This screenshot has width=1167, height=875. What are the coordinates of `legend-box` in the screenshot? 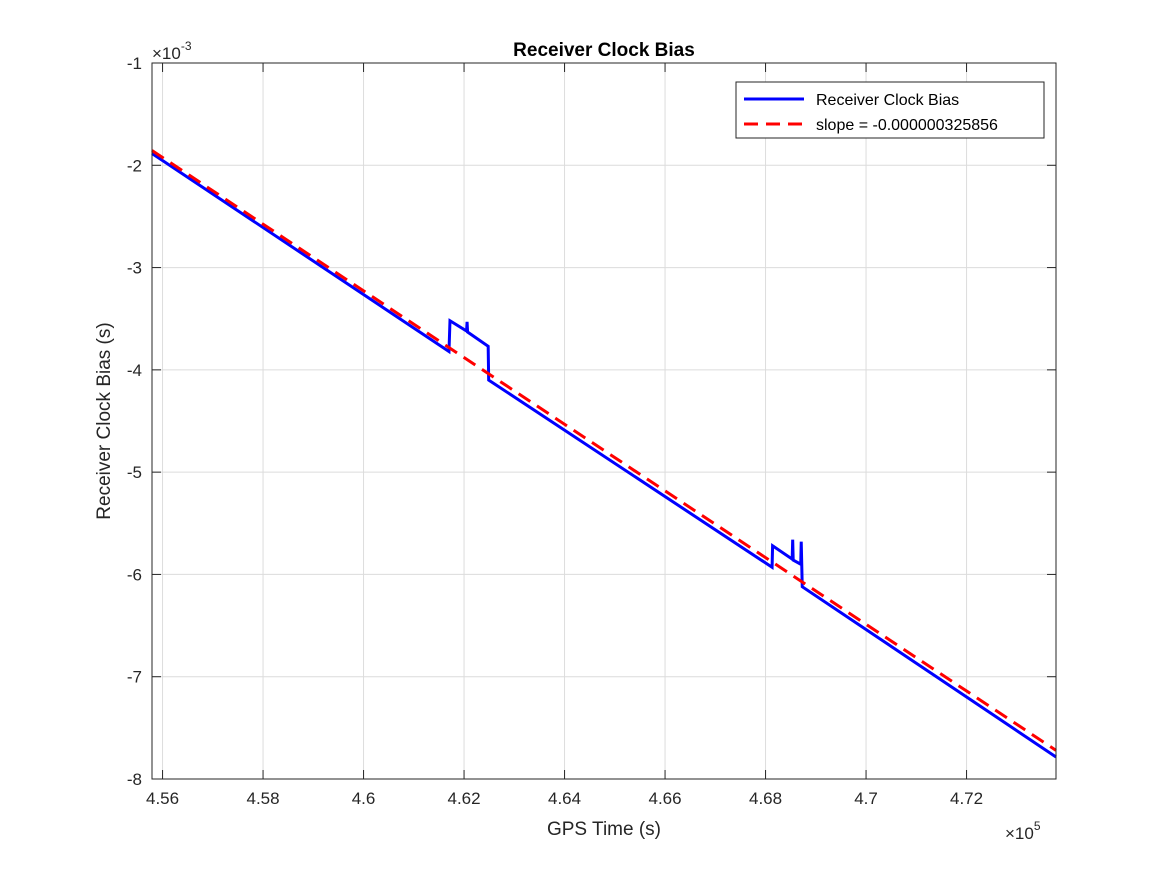 It's located at (890, 110).